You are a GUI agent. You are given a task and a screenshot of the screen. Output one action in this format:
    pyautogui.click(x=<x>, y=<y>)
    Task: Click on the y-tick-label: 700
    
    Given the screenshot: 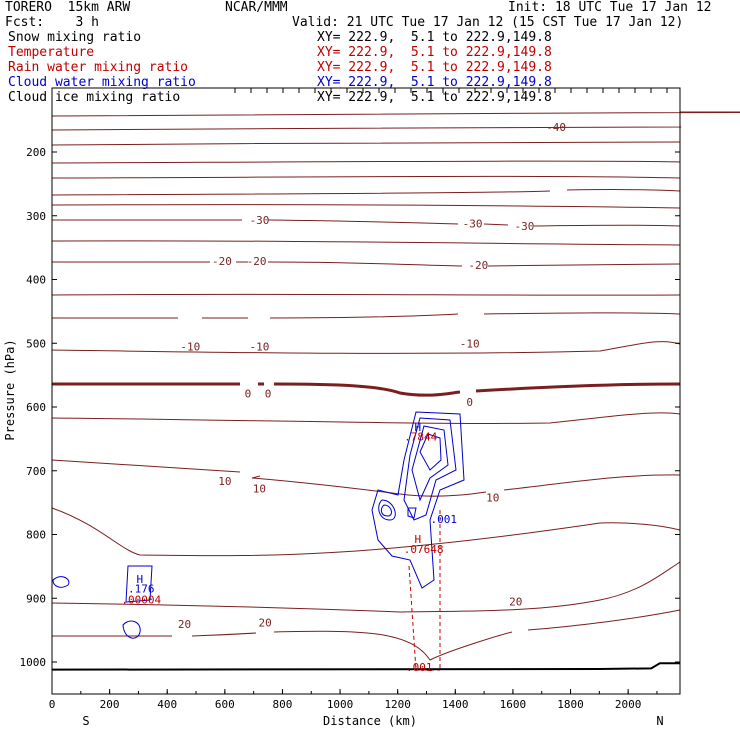 What is the action you would take?
    pyautogui.click(x=36, y=471)
    